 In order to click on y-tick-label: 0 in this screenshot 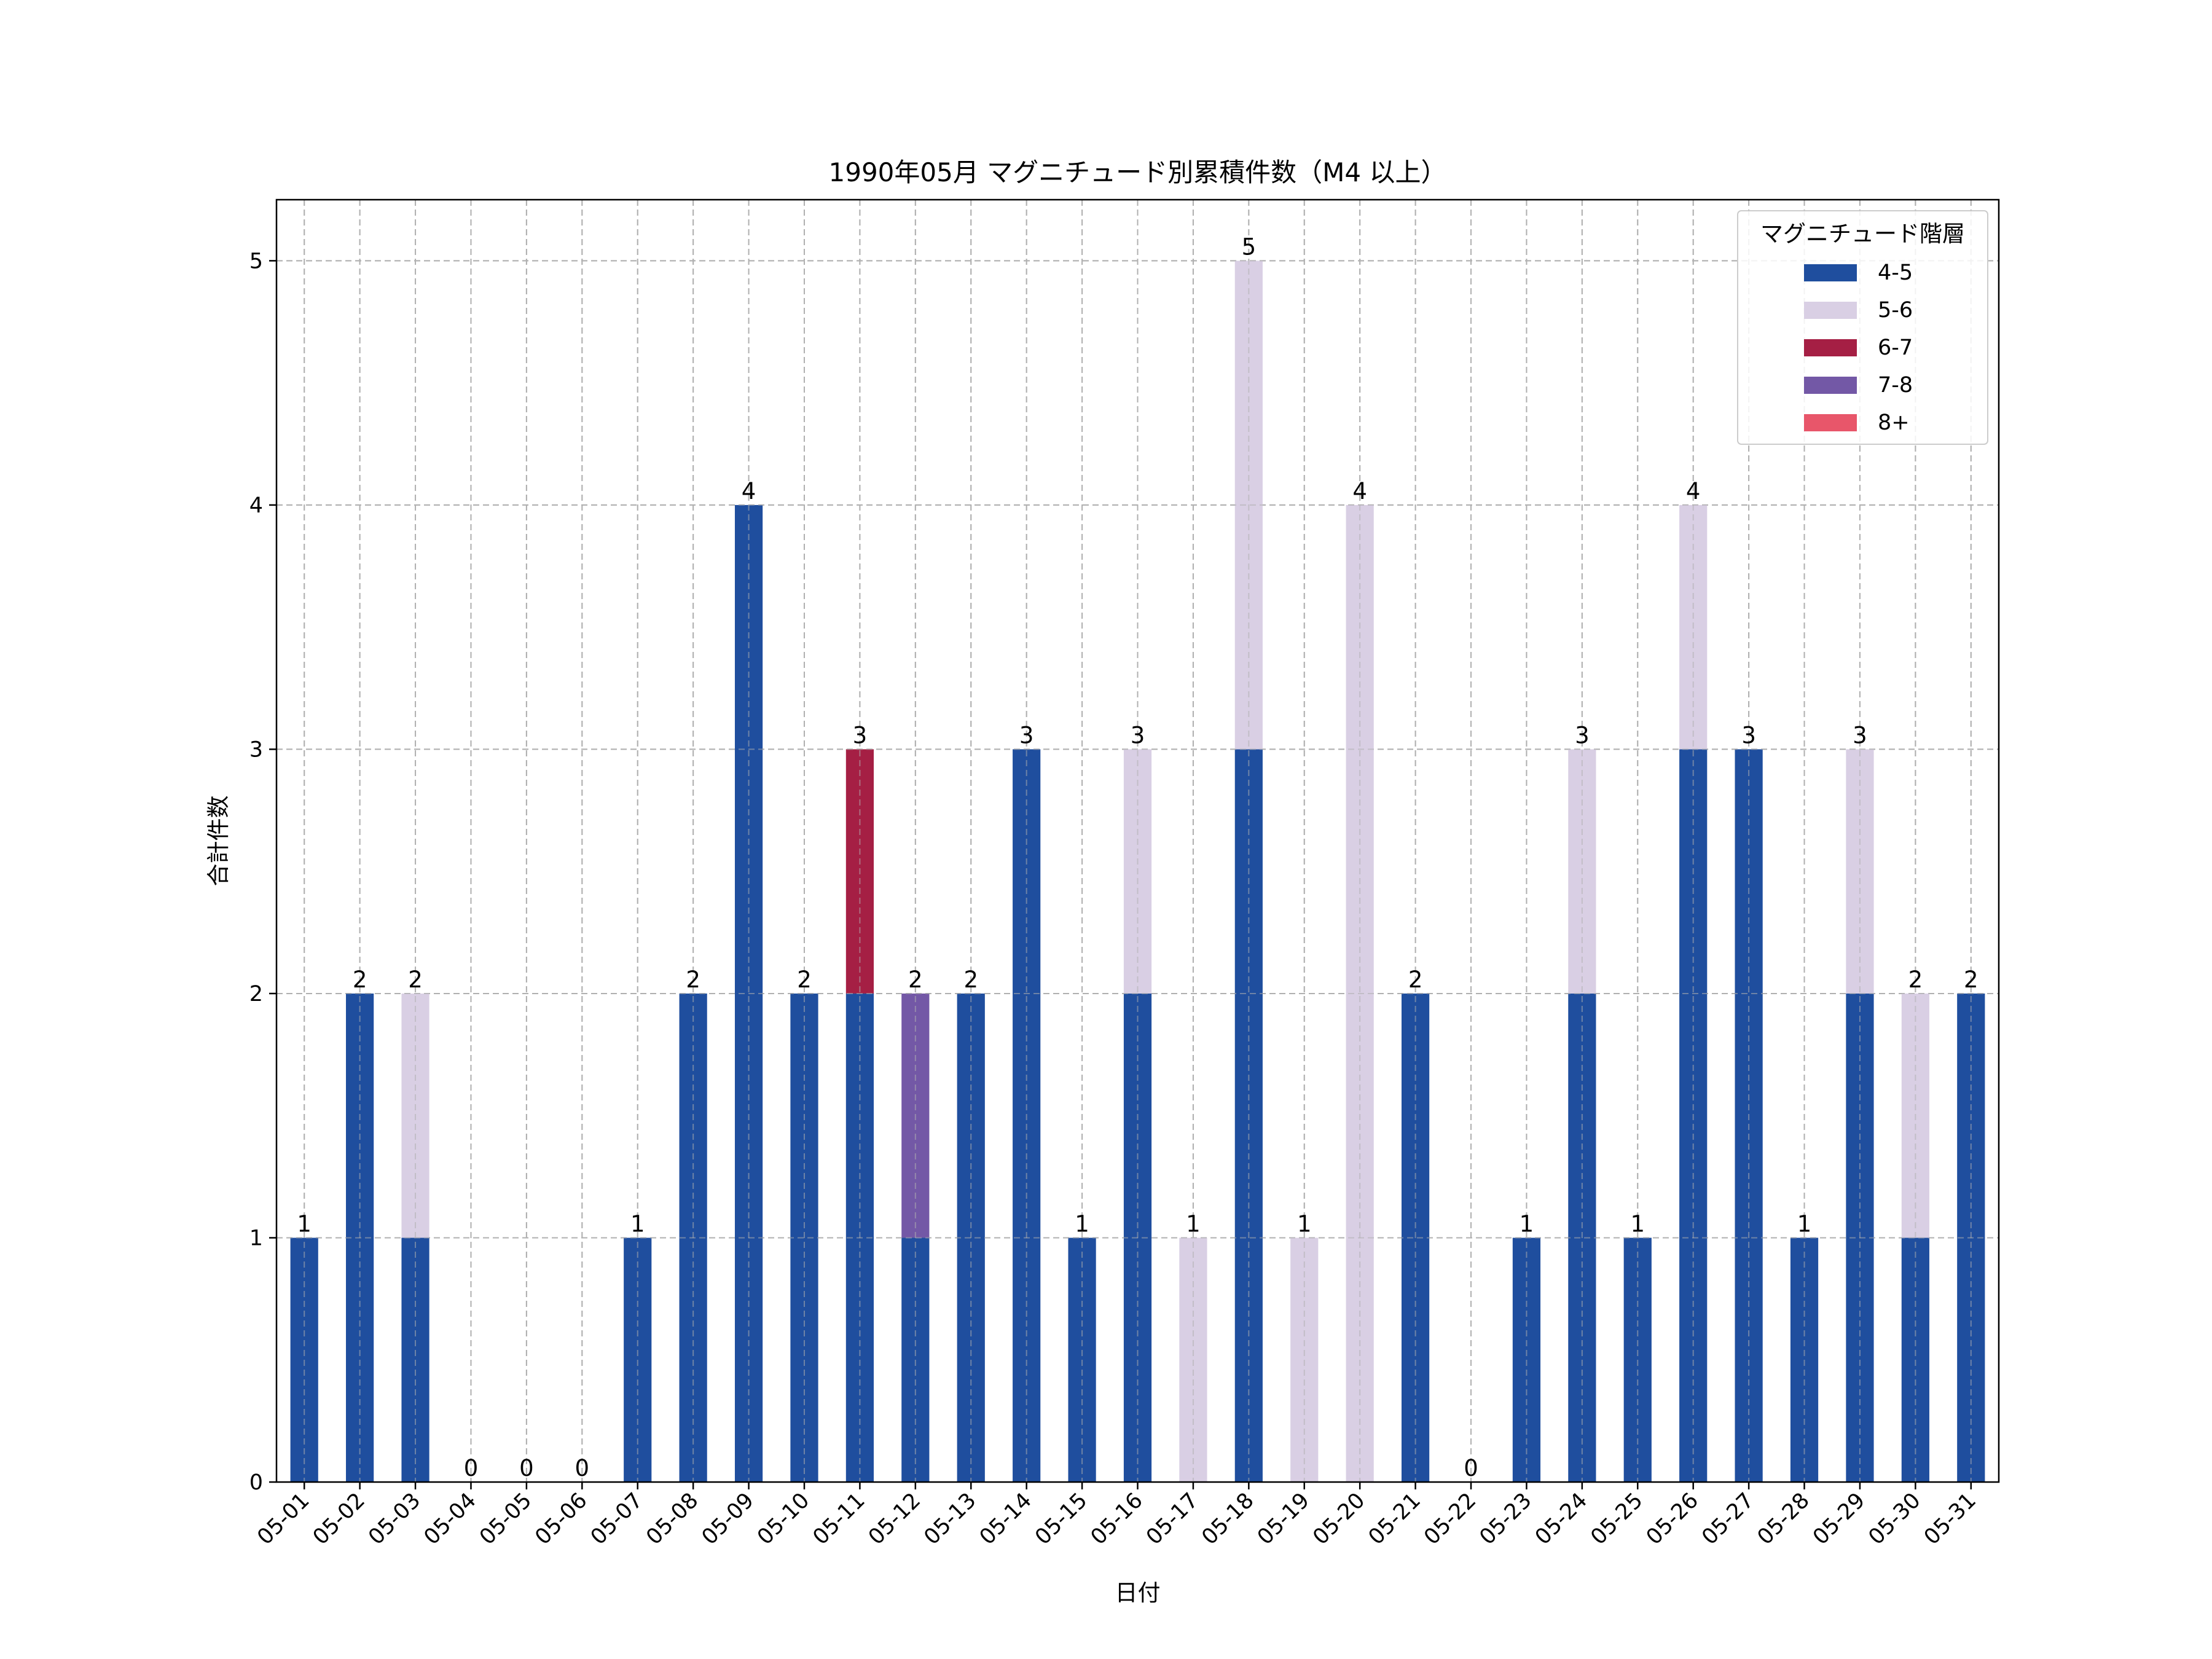, I will do `click(256, 1482)`.